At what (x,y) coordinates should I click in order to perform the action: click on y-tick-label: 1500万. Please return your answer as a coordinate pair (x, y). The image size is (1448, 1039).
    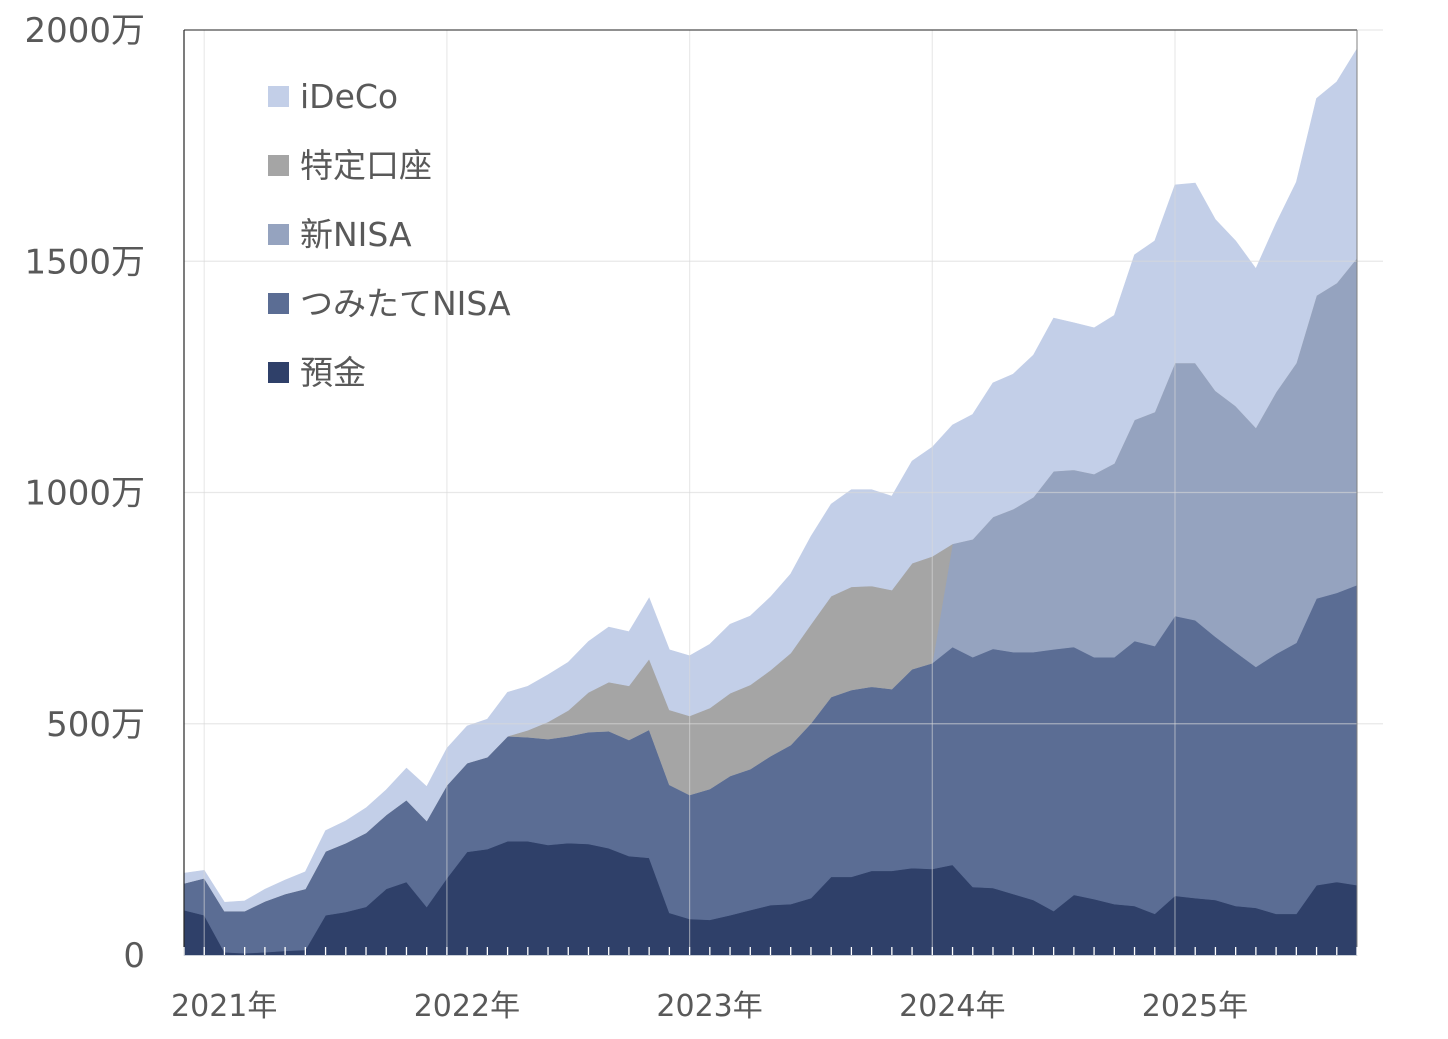
    Looking at the image, I should click on (84, 262).